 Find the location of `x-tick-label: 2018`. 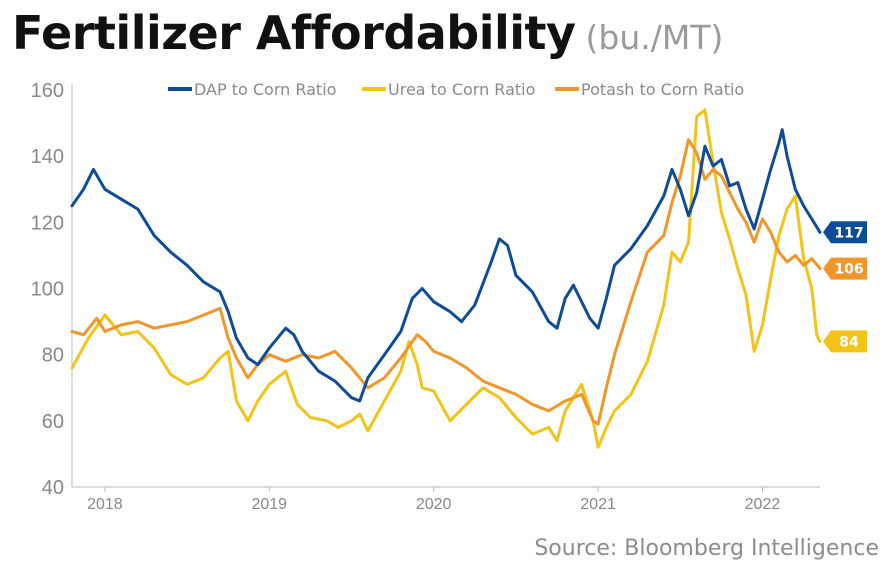

x-tick-label: 2018 is located at coordinates (105, 504).